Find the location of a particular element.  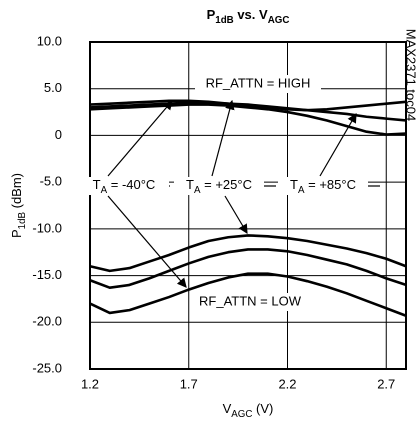

chart-title: P1dB vs. VAGC is located at coordinates (248, 16).